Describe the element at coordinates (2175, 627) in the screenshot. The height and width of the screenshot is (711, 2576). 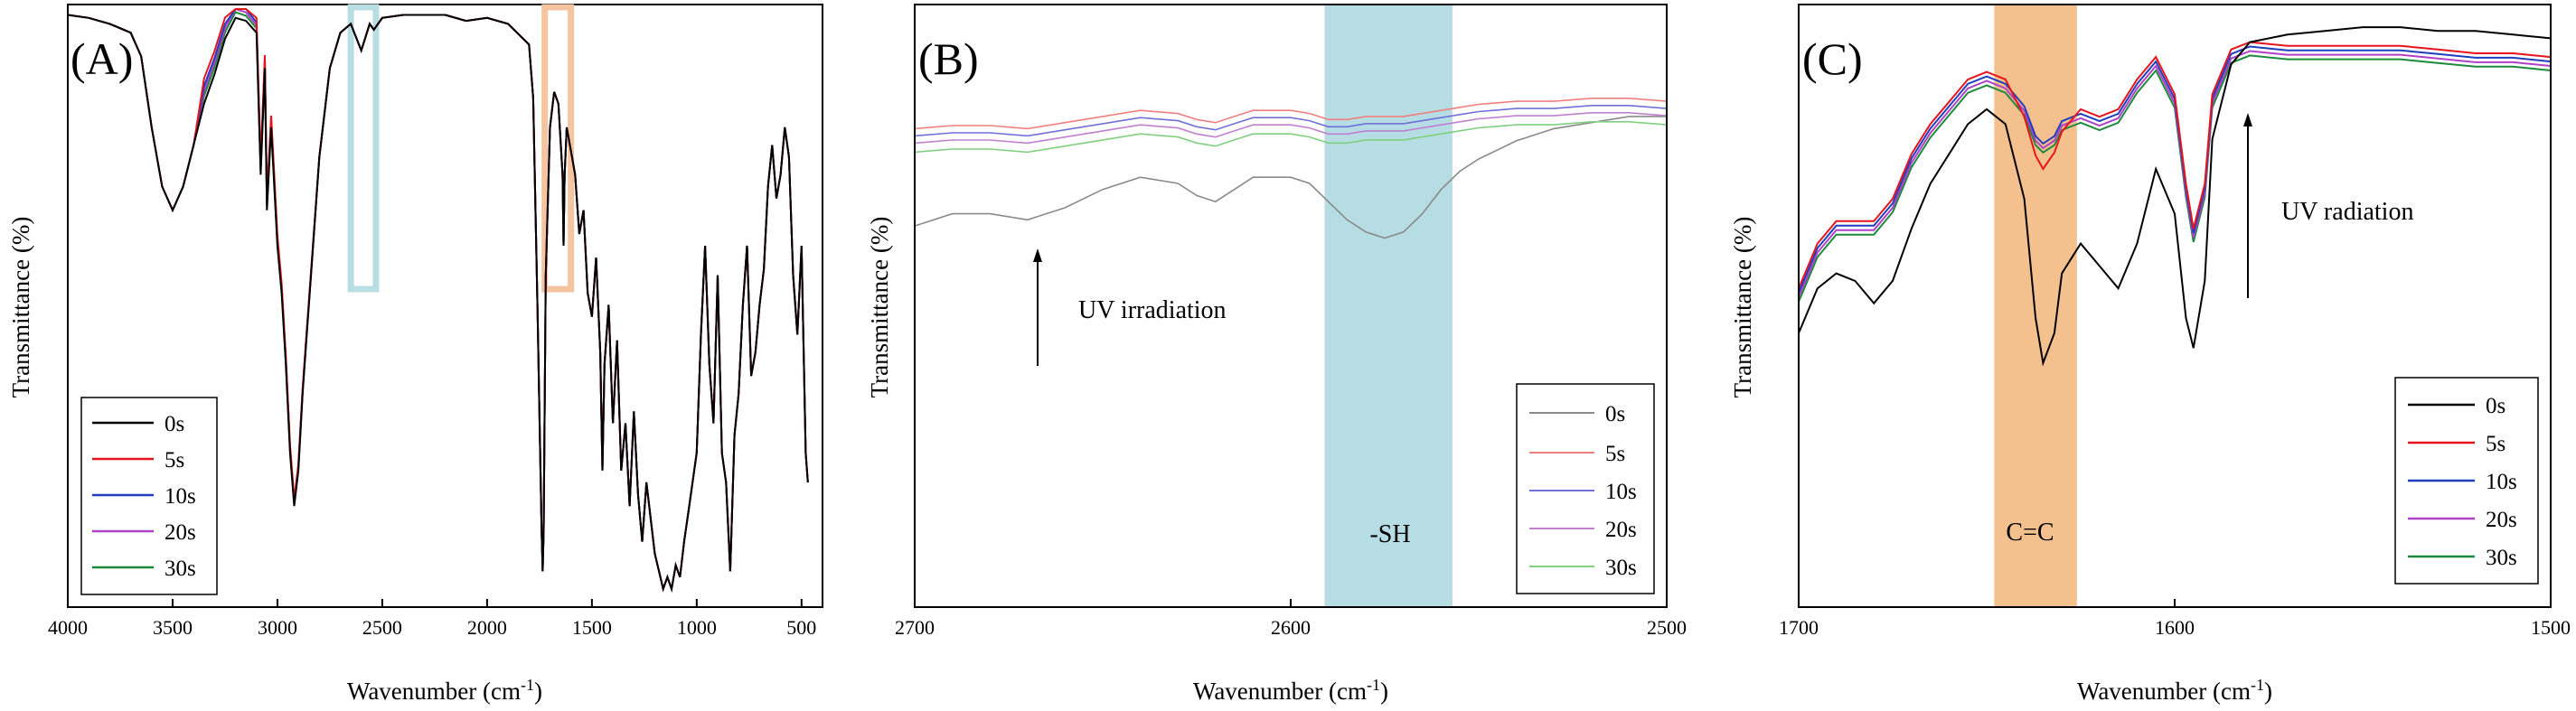
I see `x-tick-label: 1600` at that location.